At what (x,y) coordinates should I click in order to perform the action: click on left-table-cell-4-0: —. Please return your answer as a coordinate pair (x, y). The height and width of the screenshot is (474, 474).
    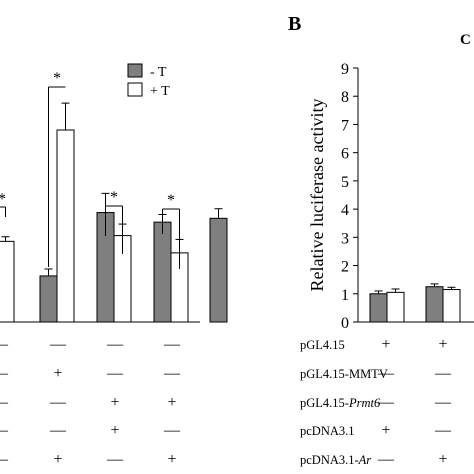
    Looking at the image, I should click on (4, 459).